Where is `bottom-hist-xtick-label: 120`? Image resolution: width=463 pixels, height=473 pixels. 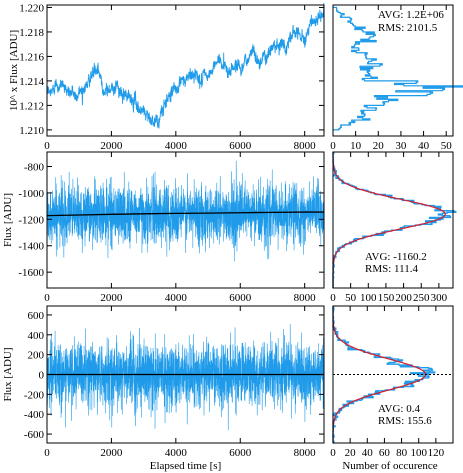 bottom-hist-xtick-label: 120 is located at coordinates (436, 453).